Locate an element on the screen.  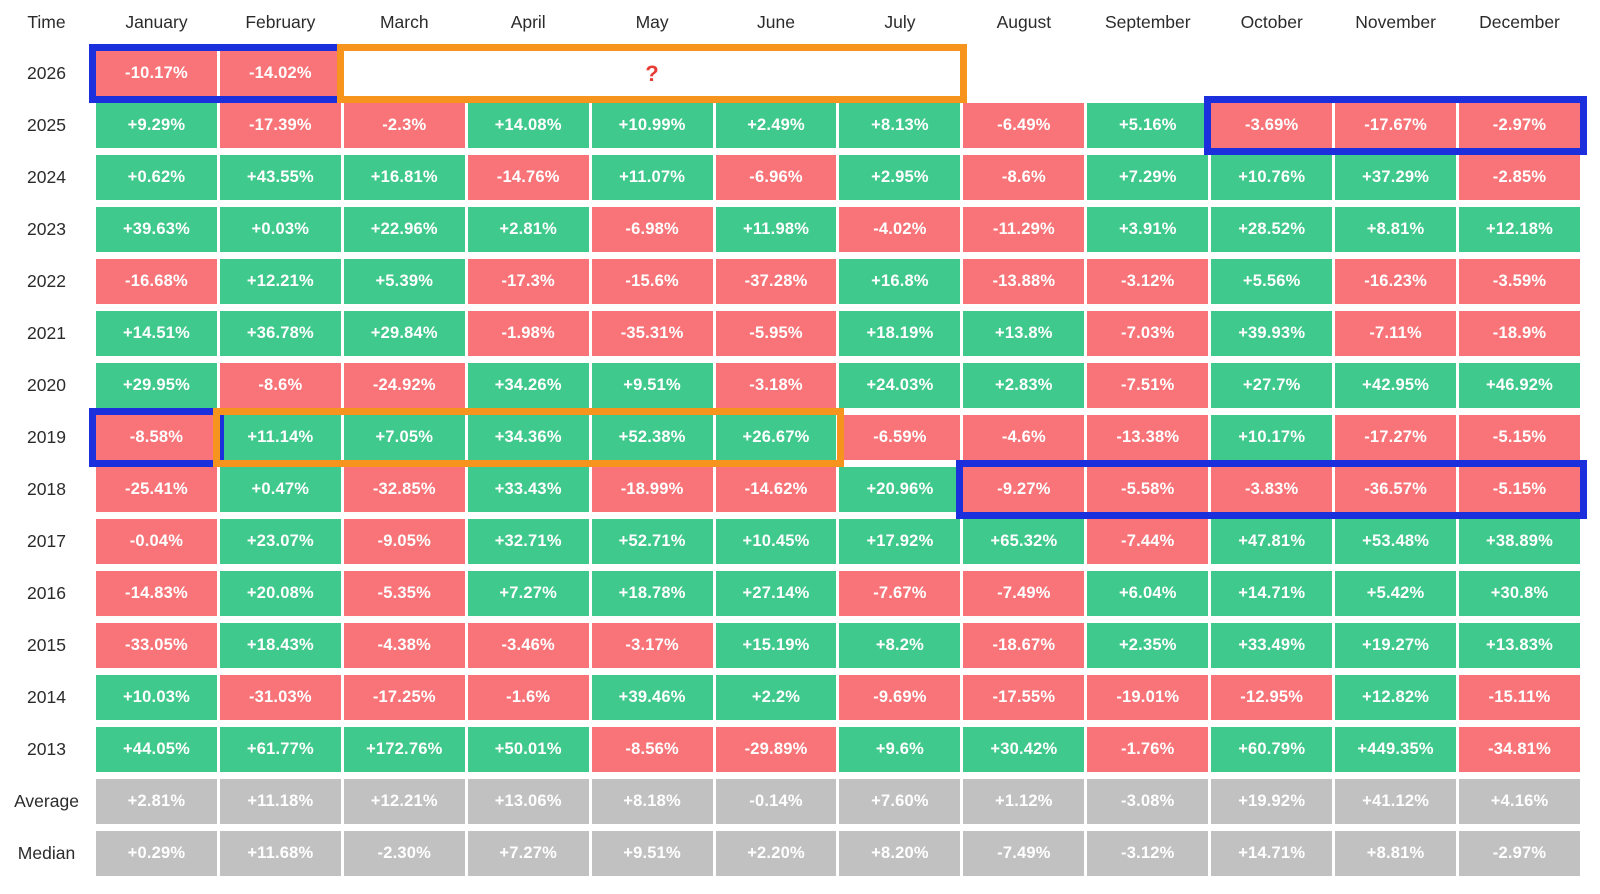
return-cell: +5.16% is located at coordinates (1148, 125).